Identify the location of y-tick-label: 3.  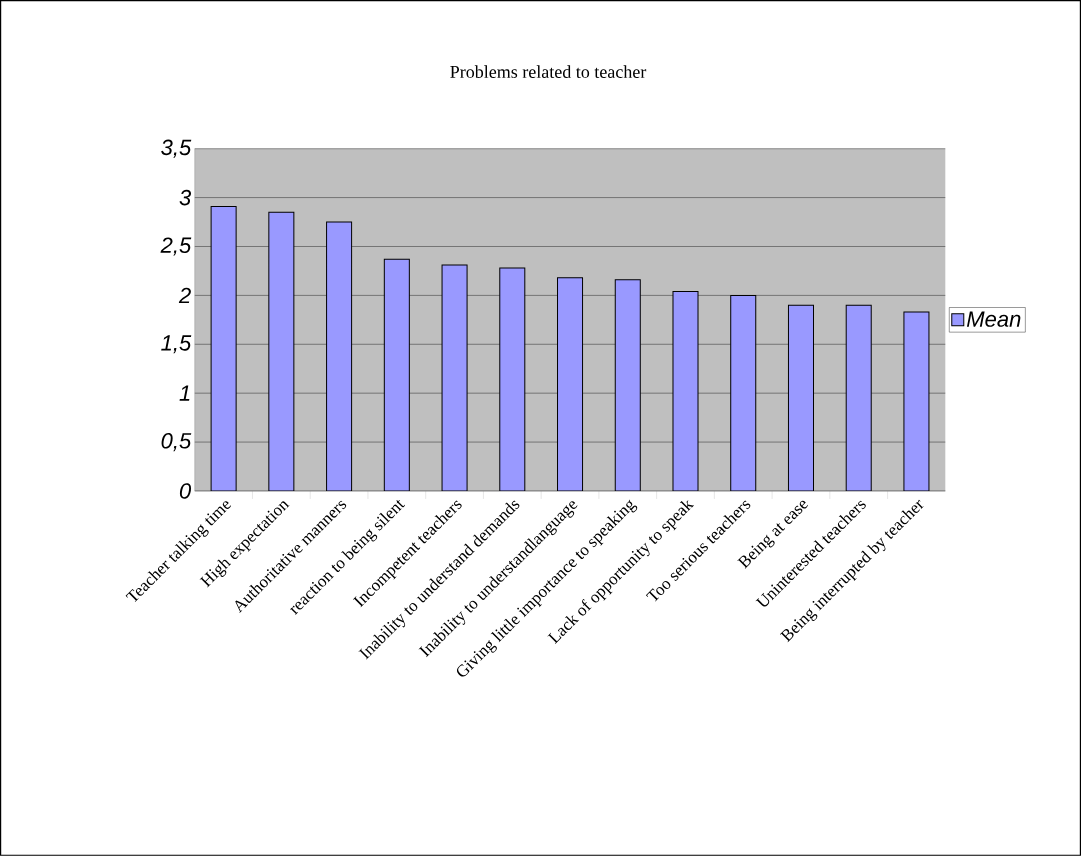
(185, 197).